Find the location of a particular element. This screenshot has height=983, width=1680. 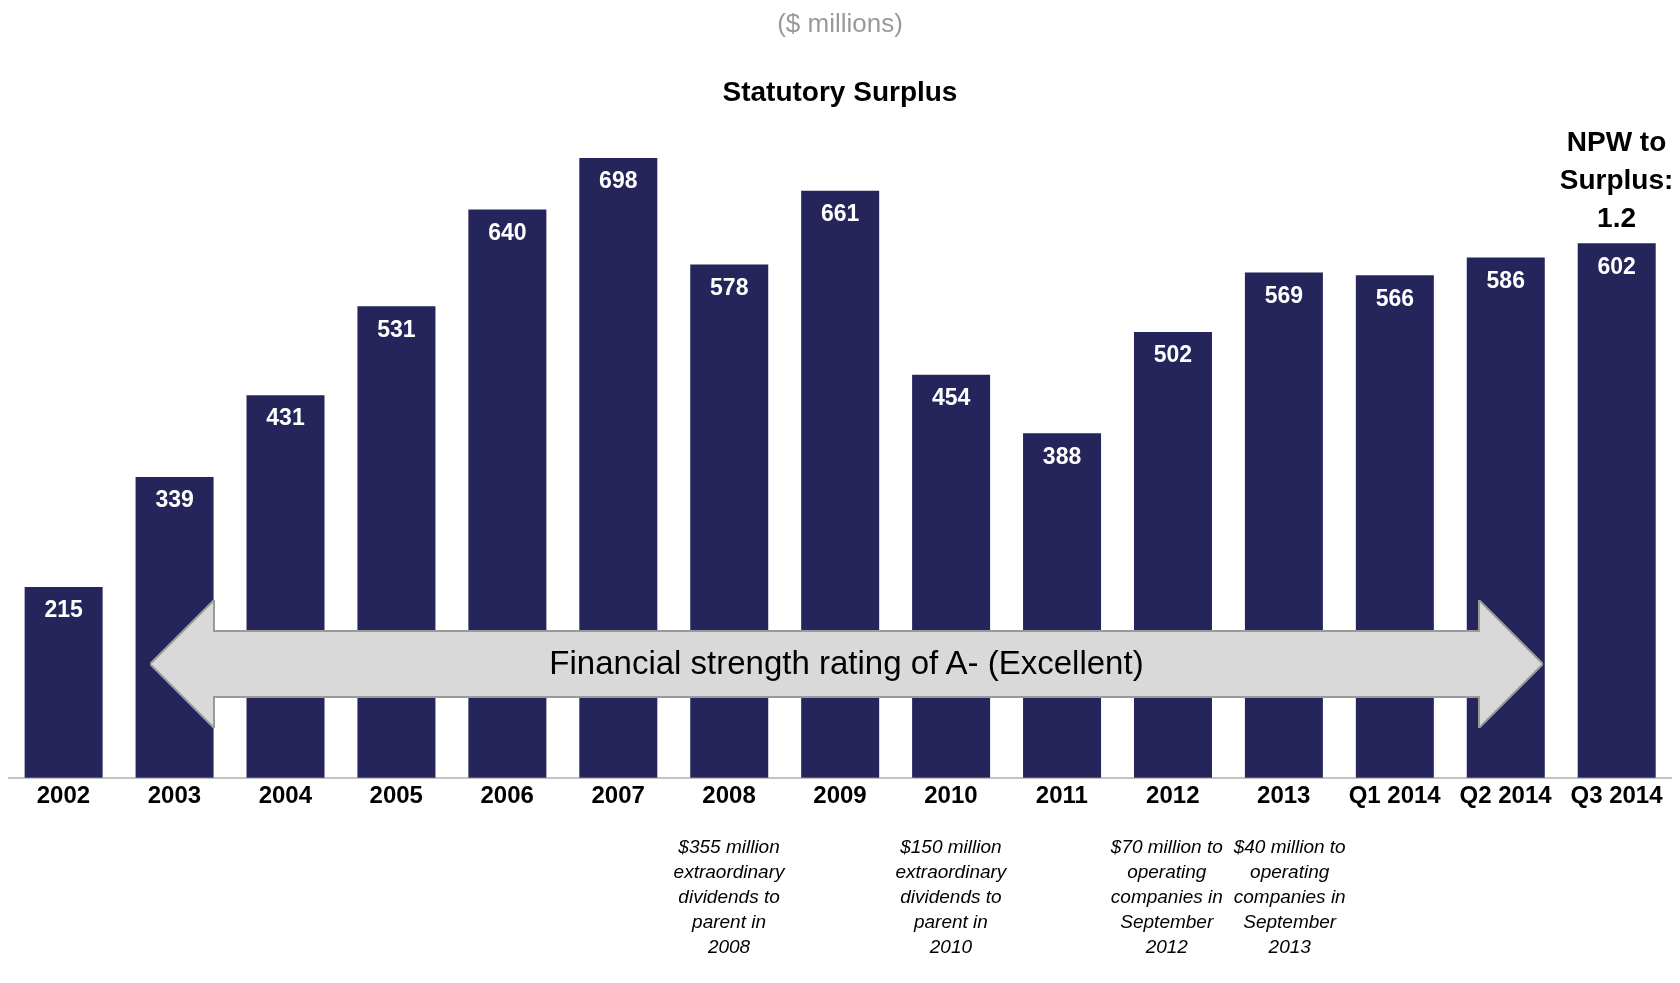

x-tick-label: 2010 is located at coordinates (951, 795).